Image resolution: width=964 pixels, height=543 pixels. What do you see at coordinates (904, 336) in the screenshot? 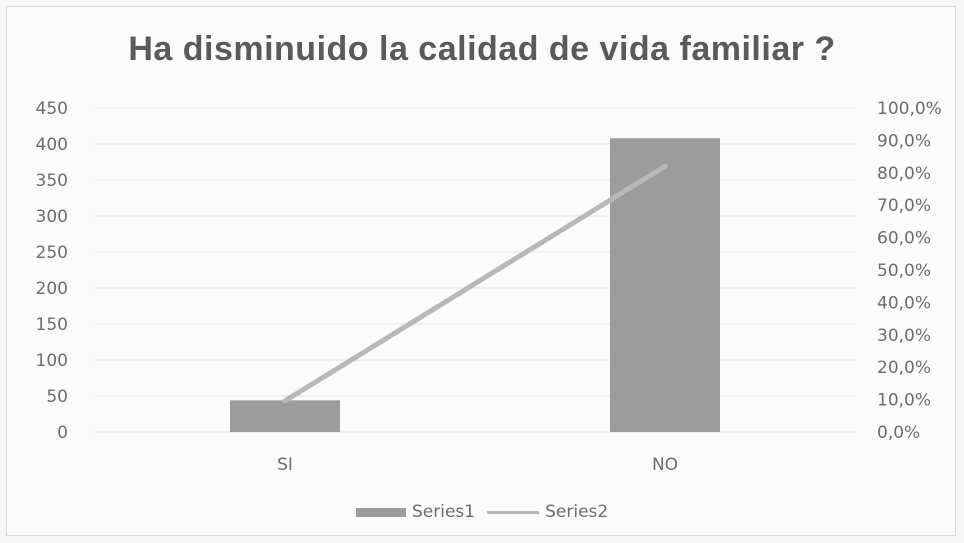
I see `right-tick-label: 30,0%` at bounding box center [904, 336].